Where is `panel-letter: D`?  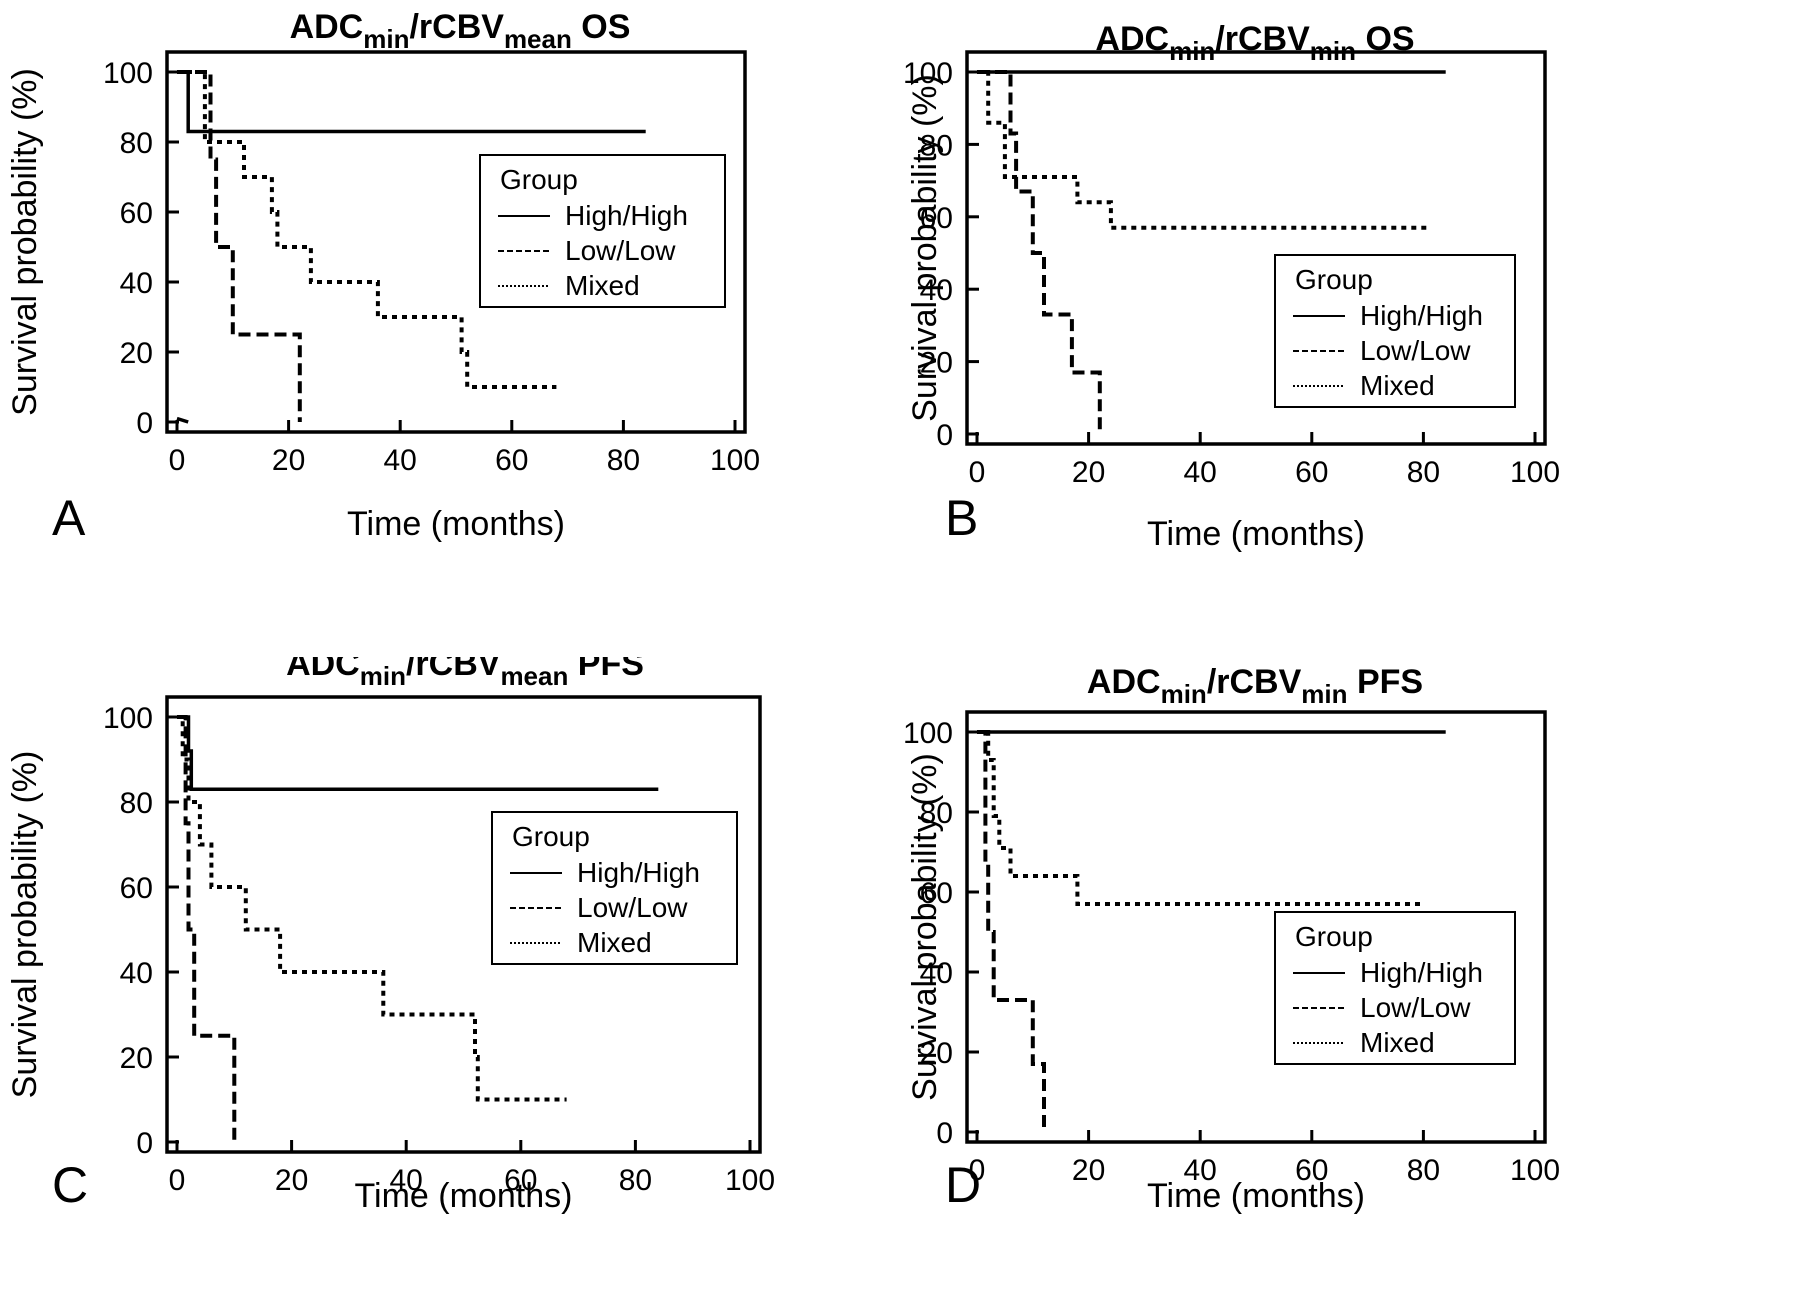 panel-letter: D is located at coordinates (963, 1185).